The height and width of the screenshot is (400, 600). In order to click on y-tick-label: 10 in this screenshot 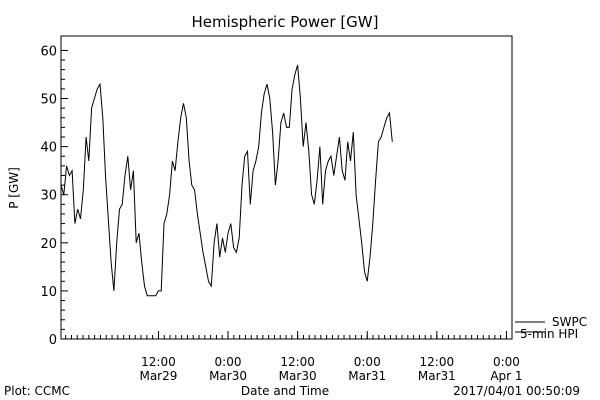, I will do `click(48, 292)`.